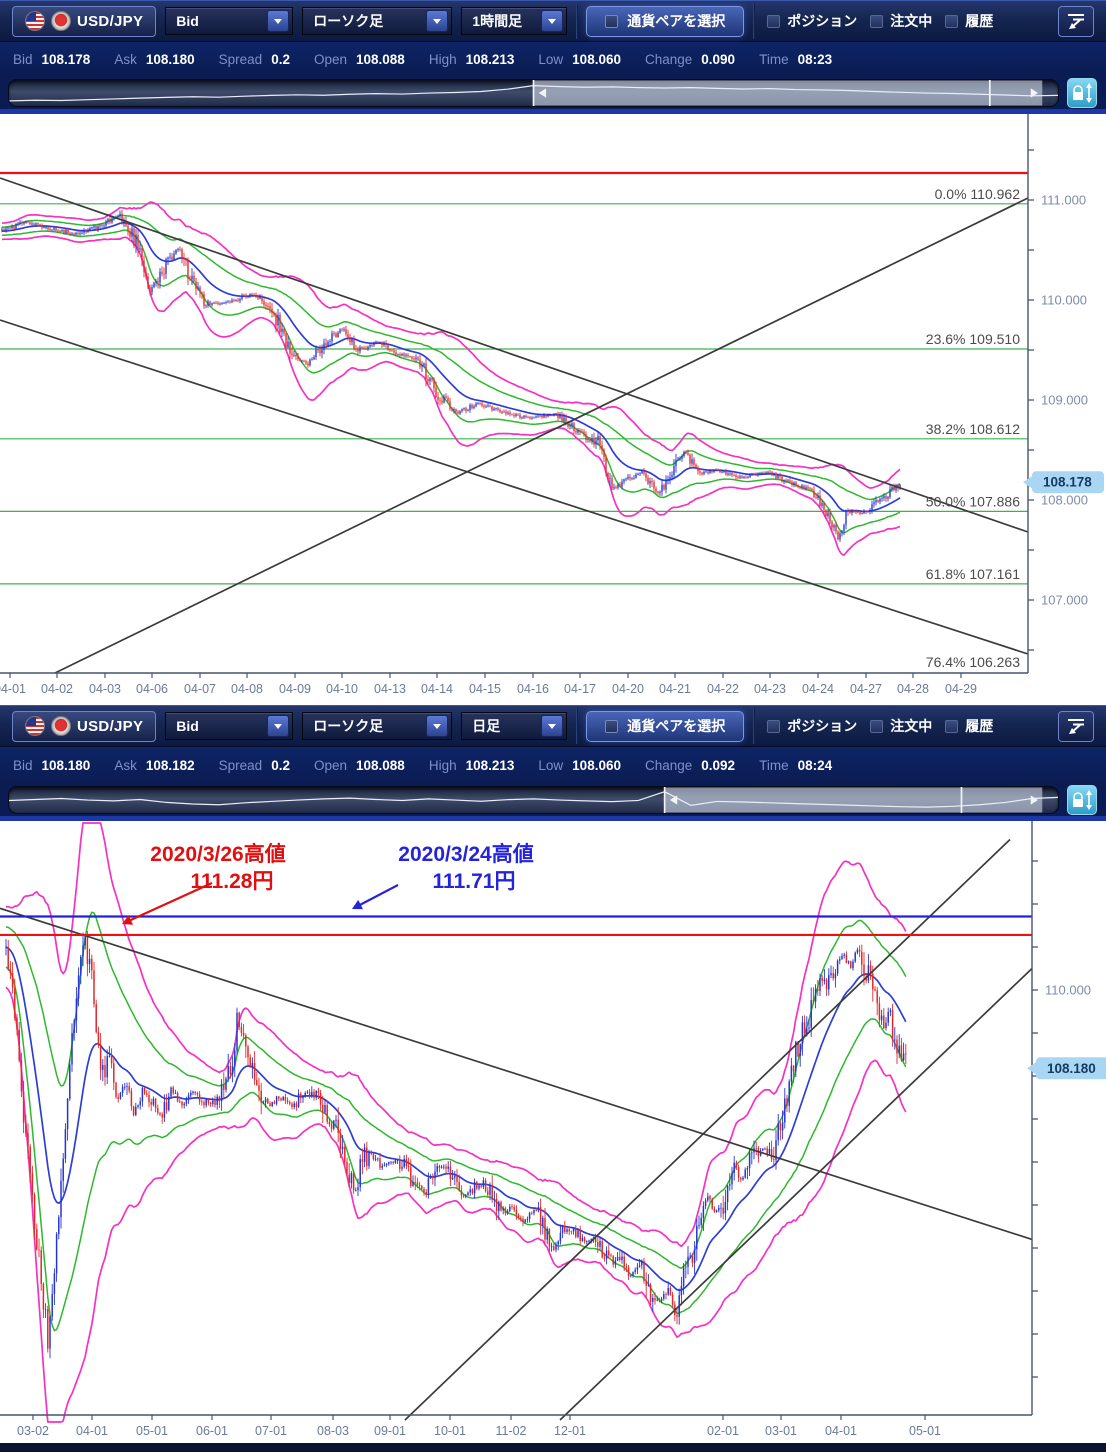 This screenshot has width=1106, height=1452. Describe the element at coordinates (973, 501) in the screenshot. I see `svg-text: 50.0% 107.886` at that location.